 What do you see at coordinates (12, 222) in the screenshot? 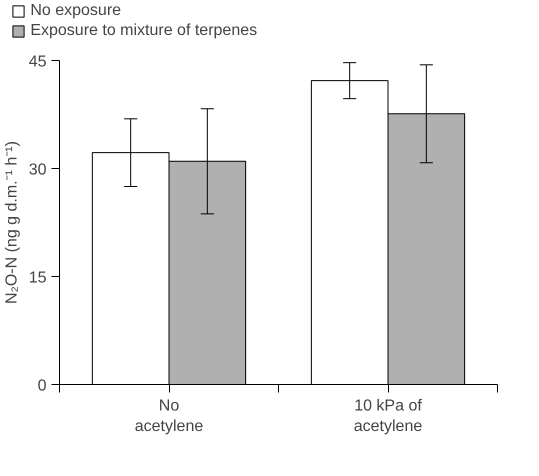
I see `y-axis-title: N₂O-N (ng g d.m.⁻¹ h⁻¹)` at bounding box center [12, 222].